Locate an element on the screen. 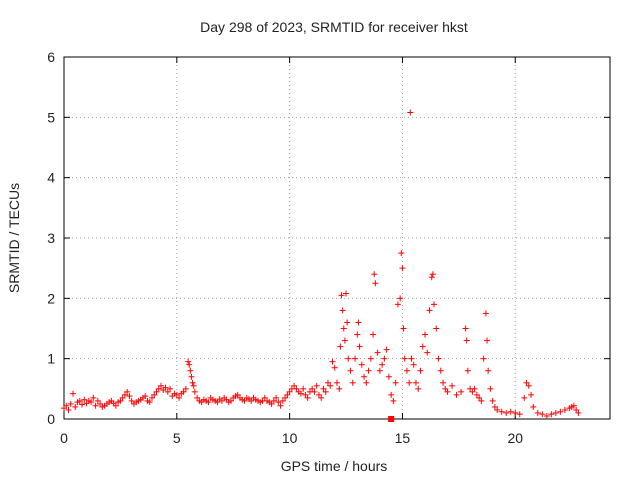 This screenshot has height=480, width=640. y-tick-label: 0 is located at coordinates (51, 419).